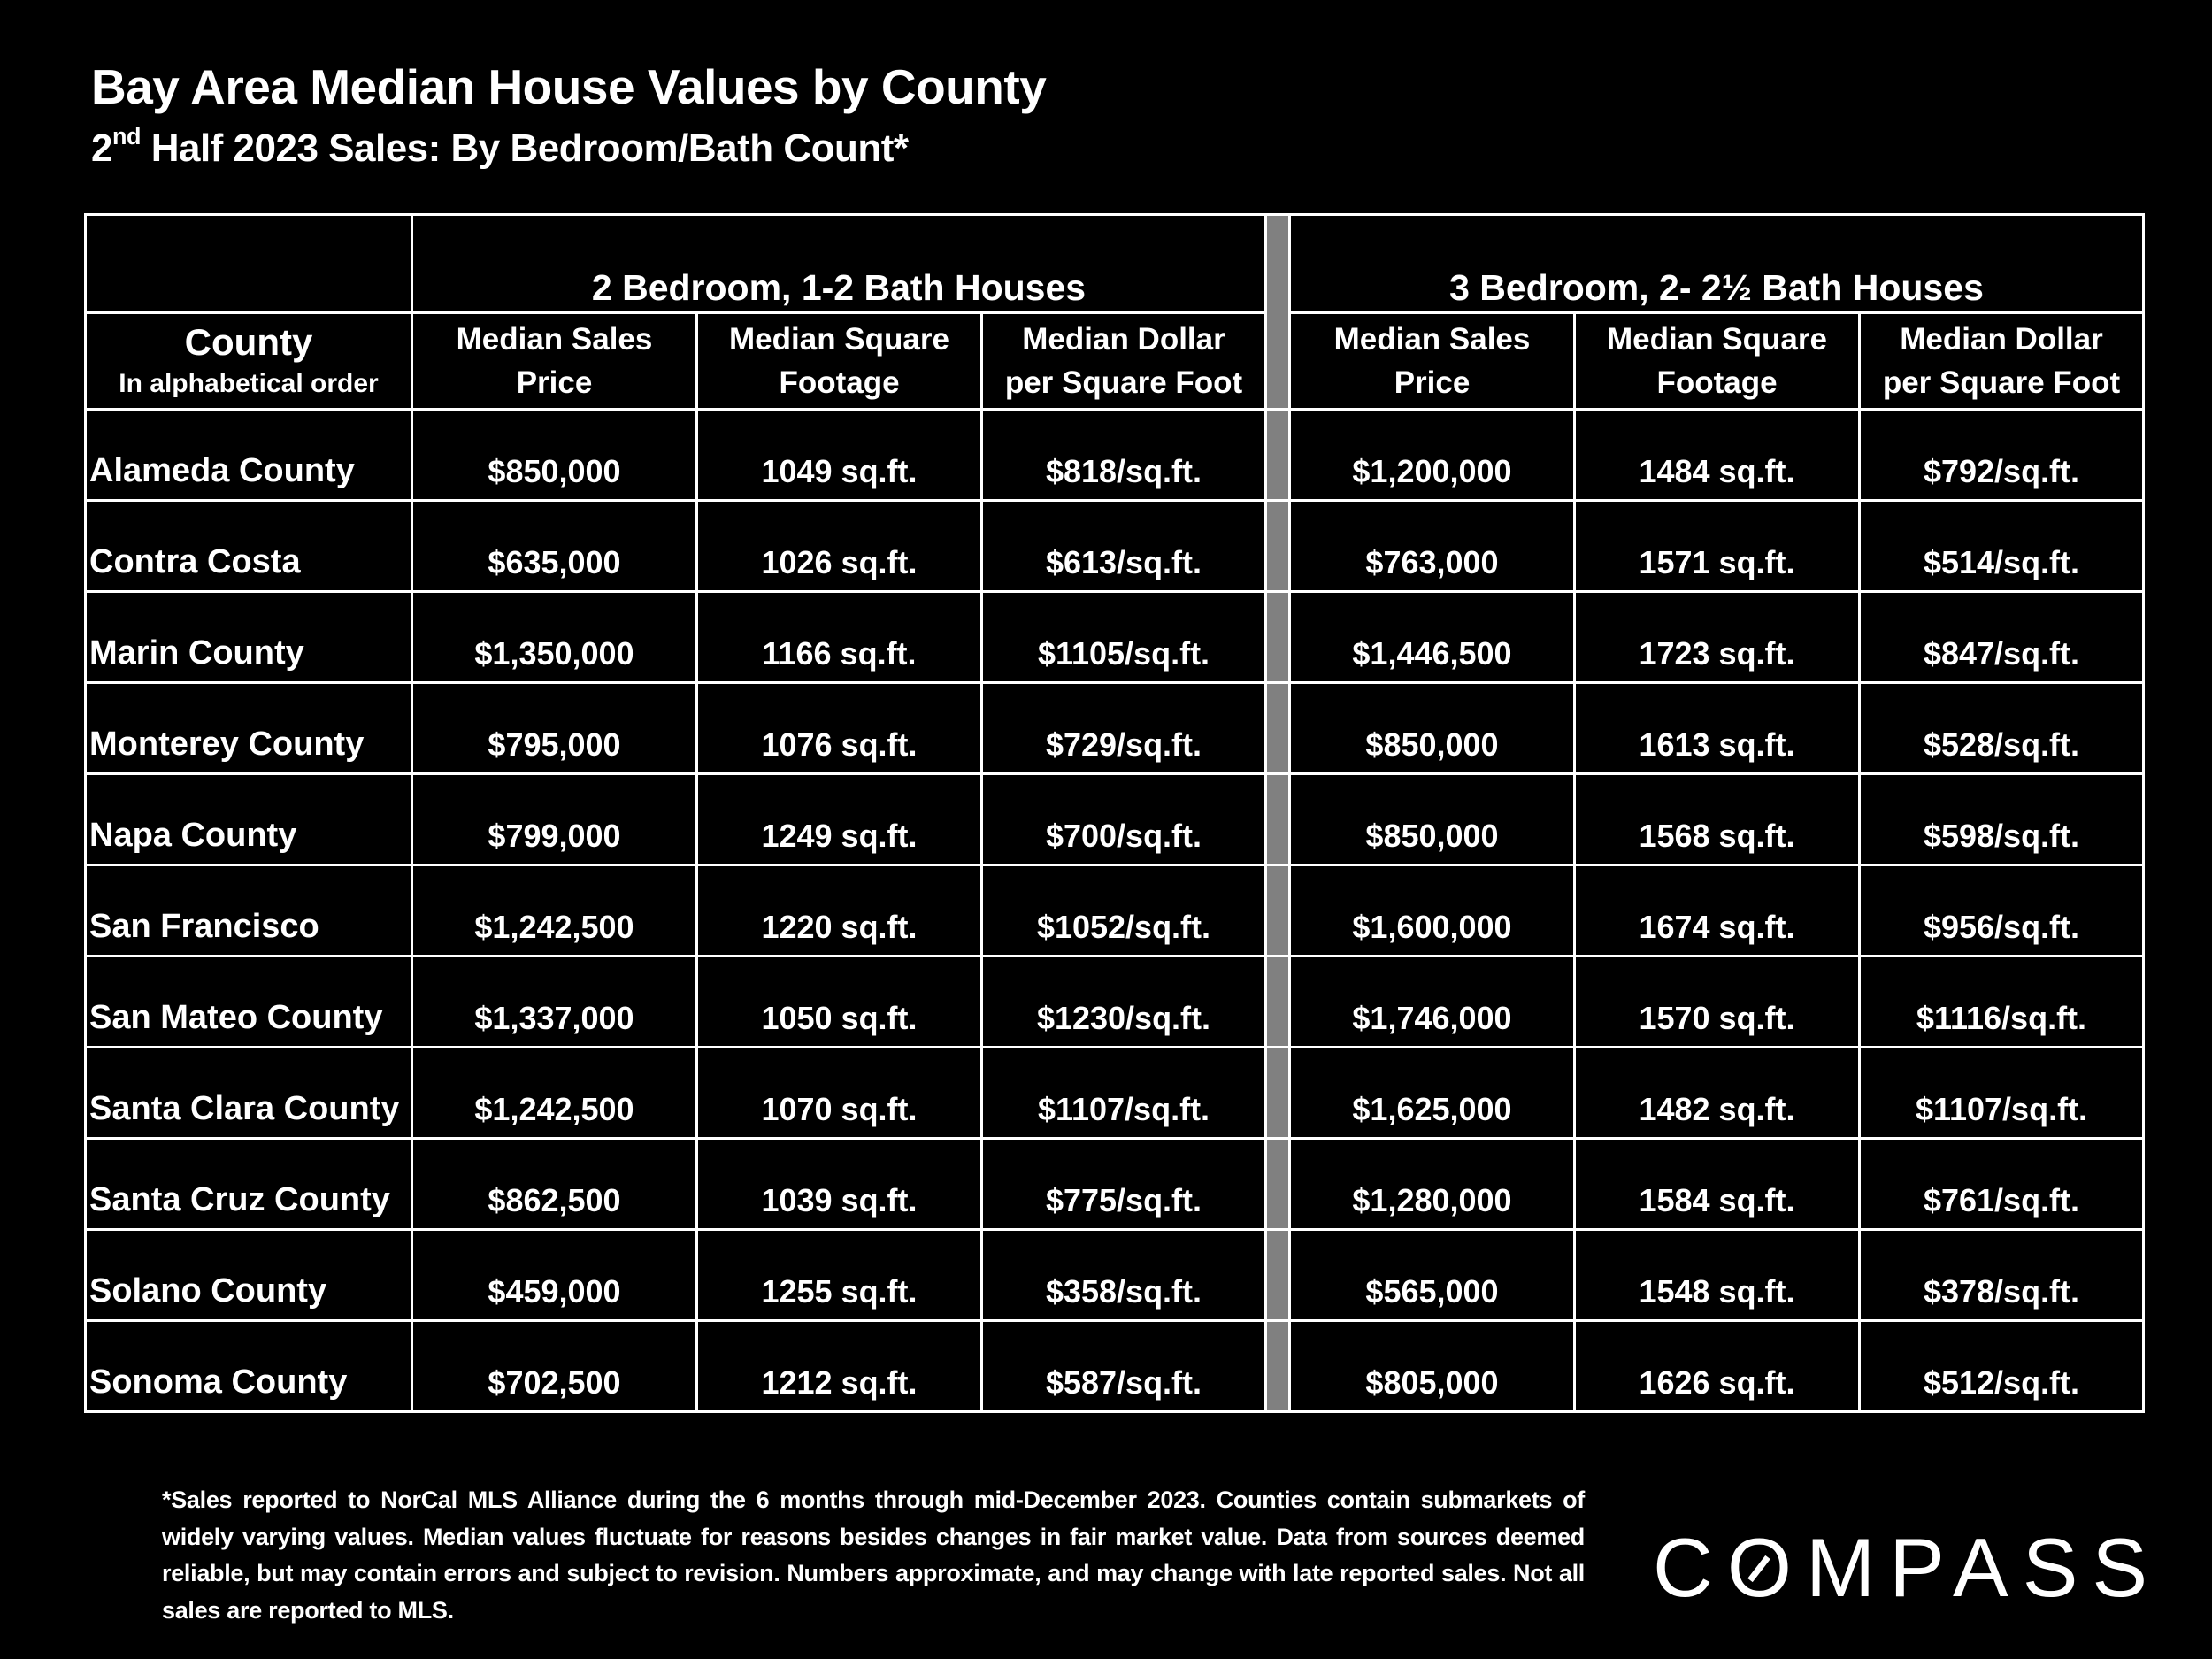  Describe the element at coordinates (1124, 728) in the screenshot. I see `value-cell: $729/sq.ft.` at that location.